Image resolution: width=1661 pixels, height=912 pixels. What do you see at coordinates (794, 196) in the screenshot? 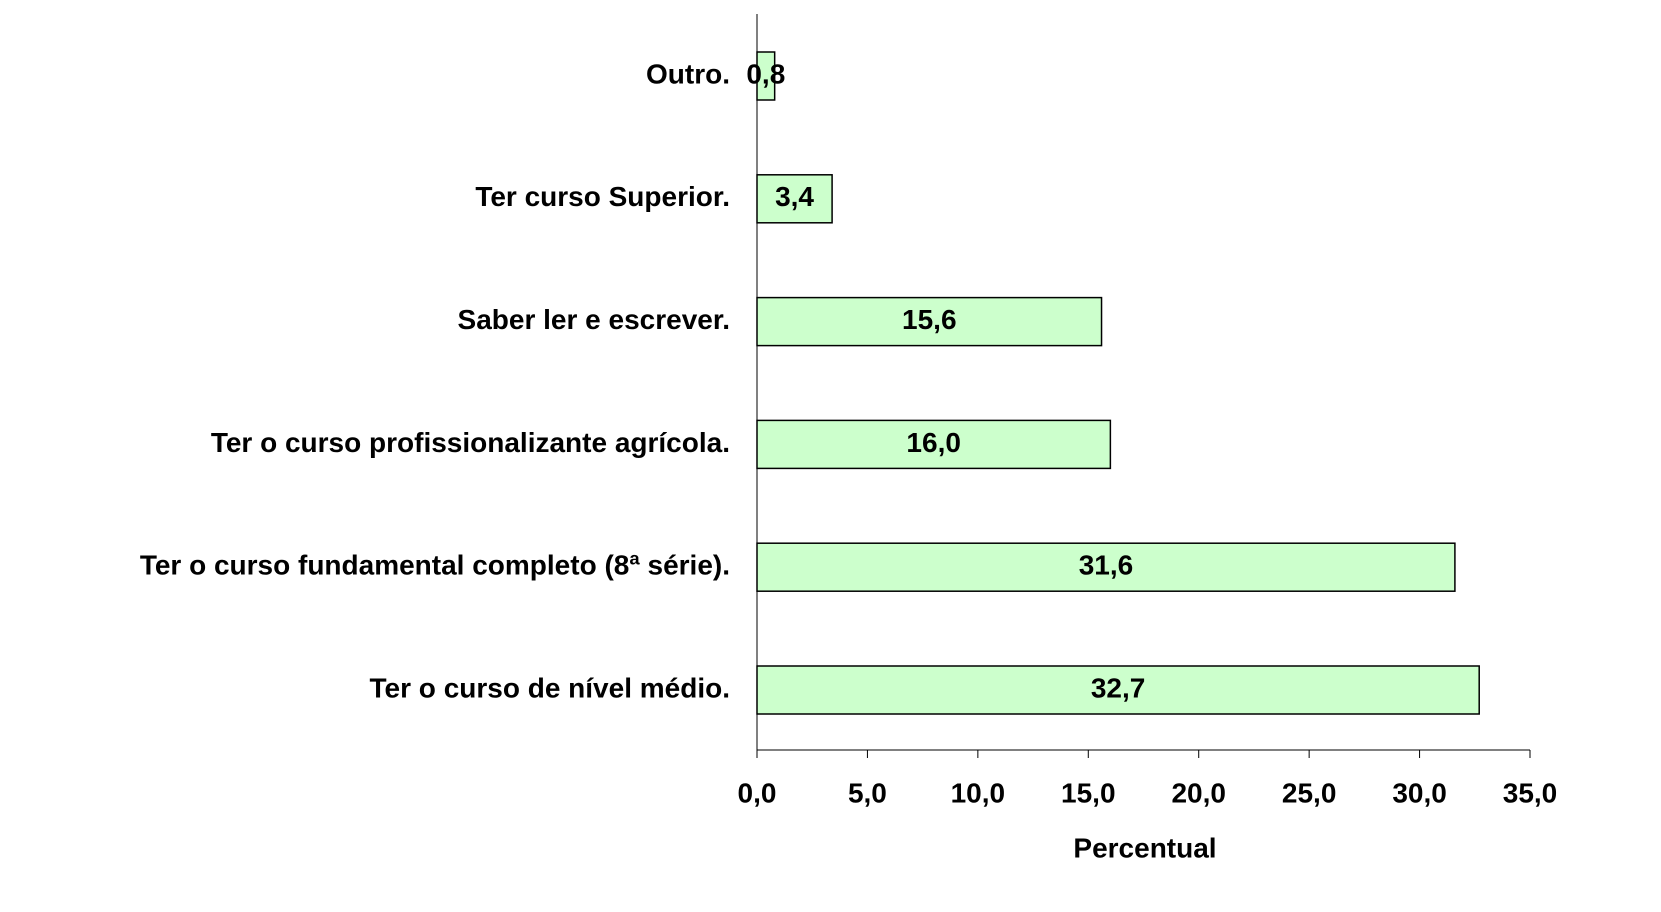
I see `value-label: 3,4` at bounding box center [794, 196].